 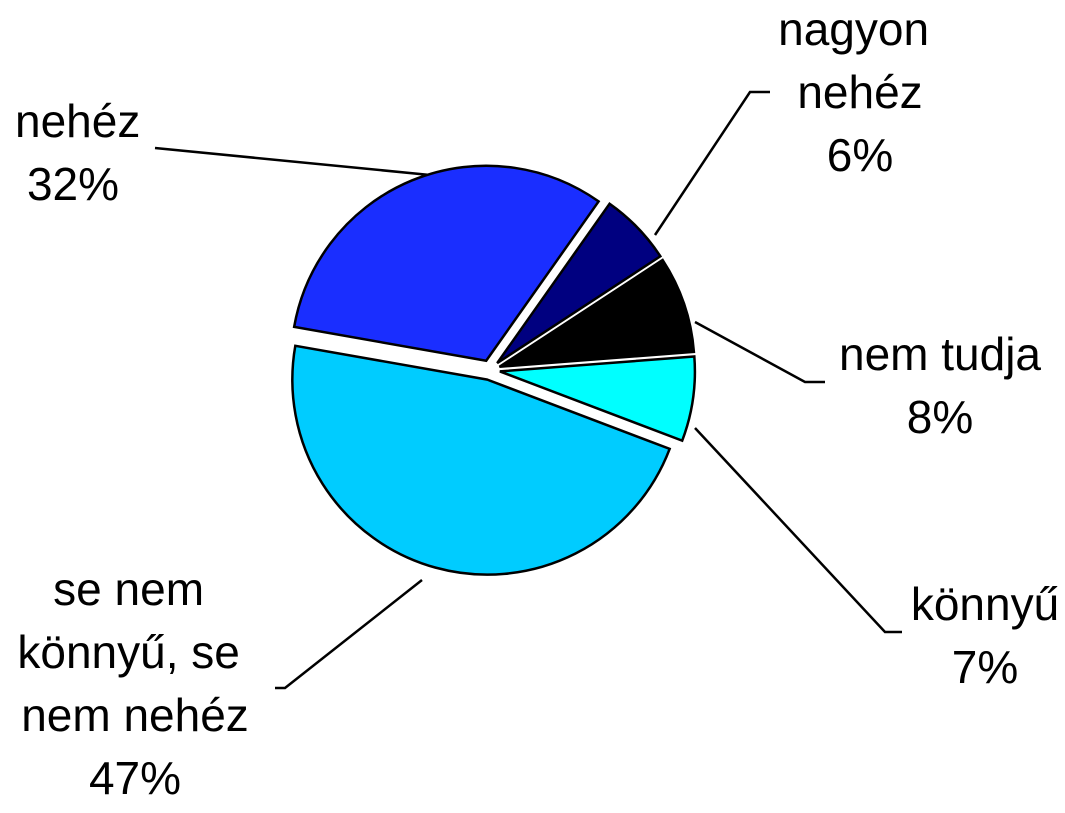 I want to click on label-line: könnyű, se, so click(x=134, y=652).